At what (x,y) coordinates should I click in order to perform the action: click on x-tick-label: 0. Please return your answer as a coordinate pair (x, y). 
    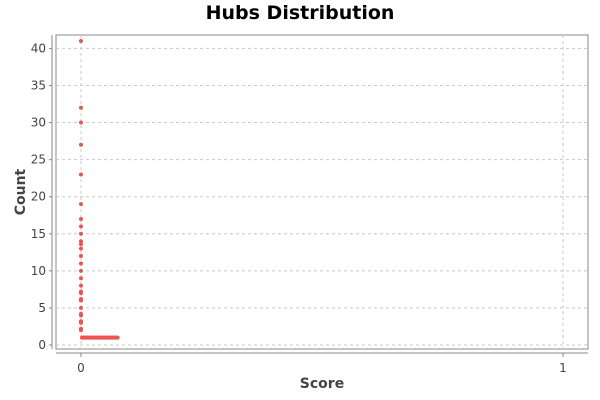
    Looking at the image, I should click on (81, 368).